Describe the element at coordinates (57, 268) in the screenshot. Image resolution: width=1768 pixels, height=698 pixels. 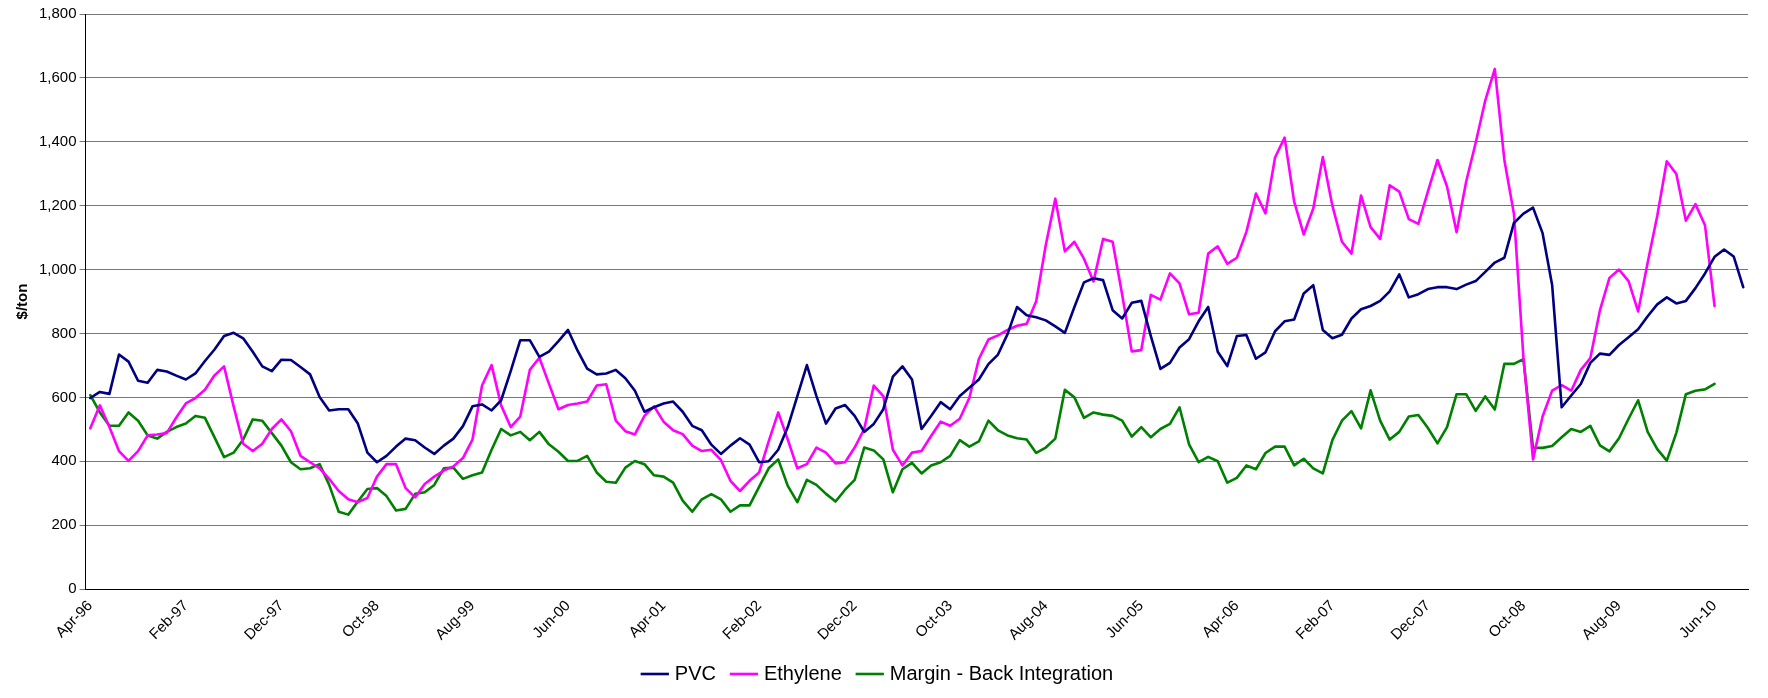
I see `y-tick-label: 1,000` at that location.